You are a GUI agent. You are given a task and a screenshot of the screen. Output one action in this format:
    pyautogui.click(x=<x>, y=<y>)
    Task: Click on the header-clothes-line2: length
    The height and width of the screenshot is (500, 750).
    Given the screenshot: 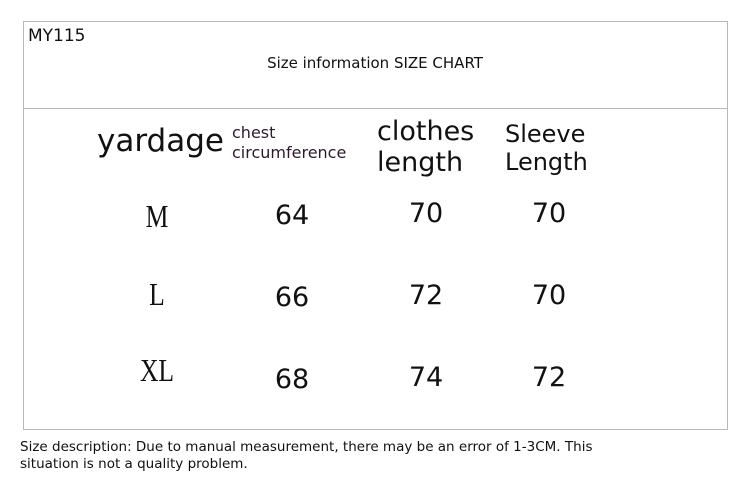 What is the action you would take?
    pyautogui.click(x=420, y=162)
    